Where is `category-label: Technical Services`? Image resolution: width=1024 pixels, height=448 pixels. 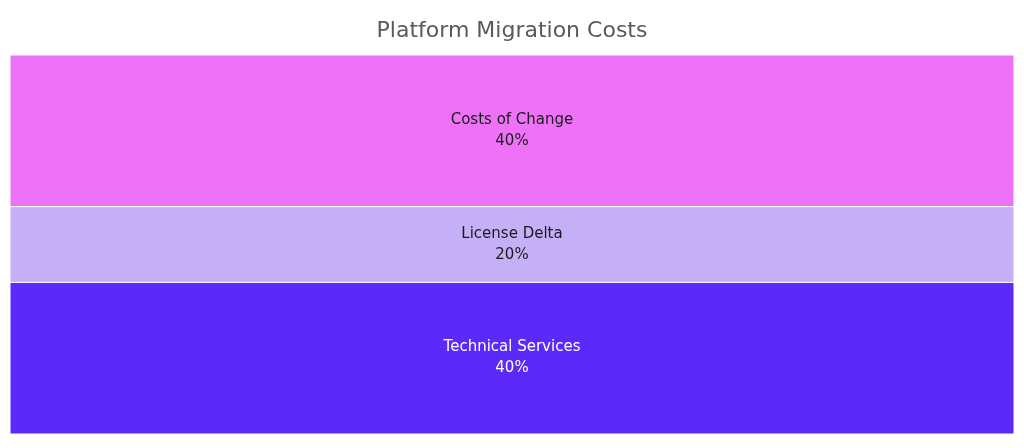
category-label: Technical Services is located at coordinates (511, 346).